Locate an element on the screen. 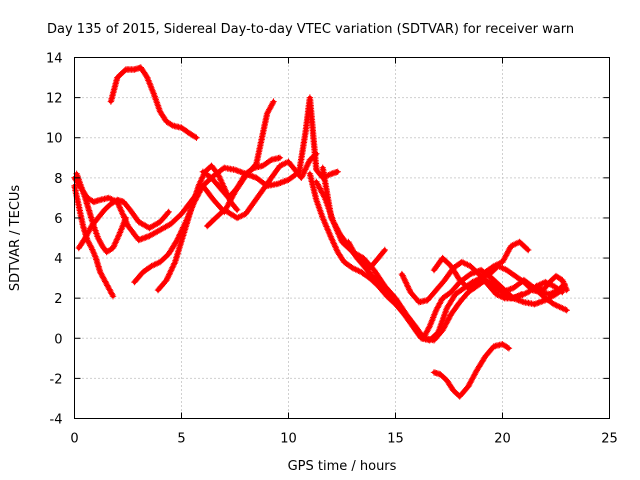 This screenshot has width=640, height=480. y-tick-label: 6 is located at coordinates (58, 219).